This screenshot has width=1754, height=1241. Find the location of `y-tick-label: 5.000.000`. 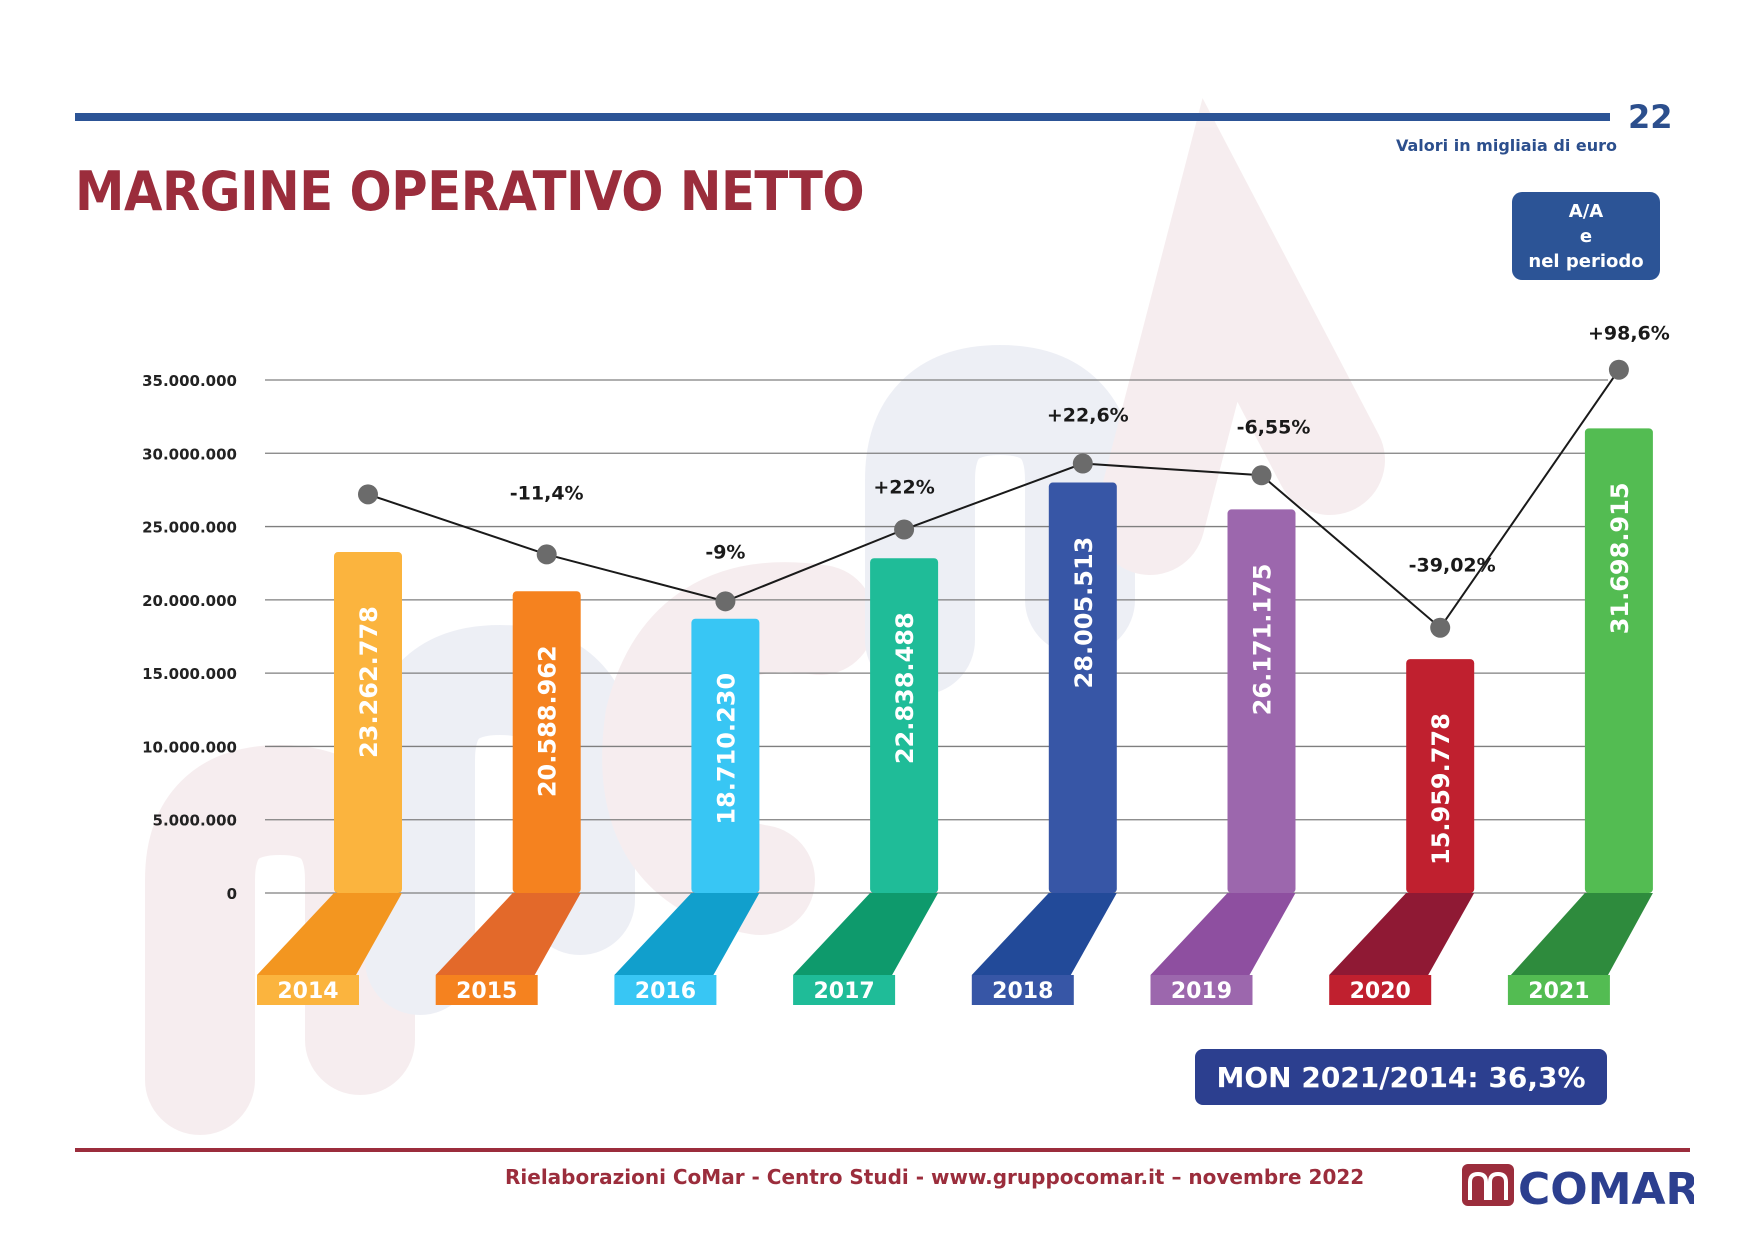

y-tick-label: 5.000.000 is located at coordinates (195, 821).